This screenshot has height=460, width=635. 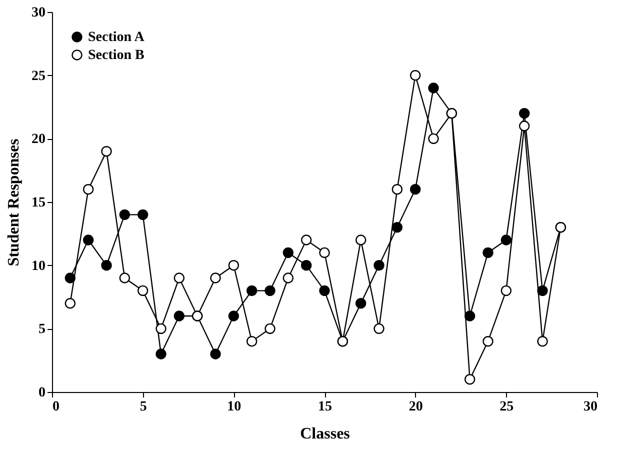 I want to click on y-tick-label: 0, so click(x=42, y=393).